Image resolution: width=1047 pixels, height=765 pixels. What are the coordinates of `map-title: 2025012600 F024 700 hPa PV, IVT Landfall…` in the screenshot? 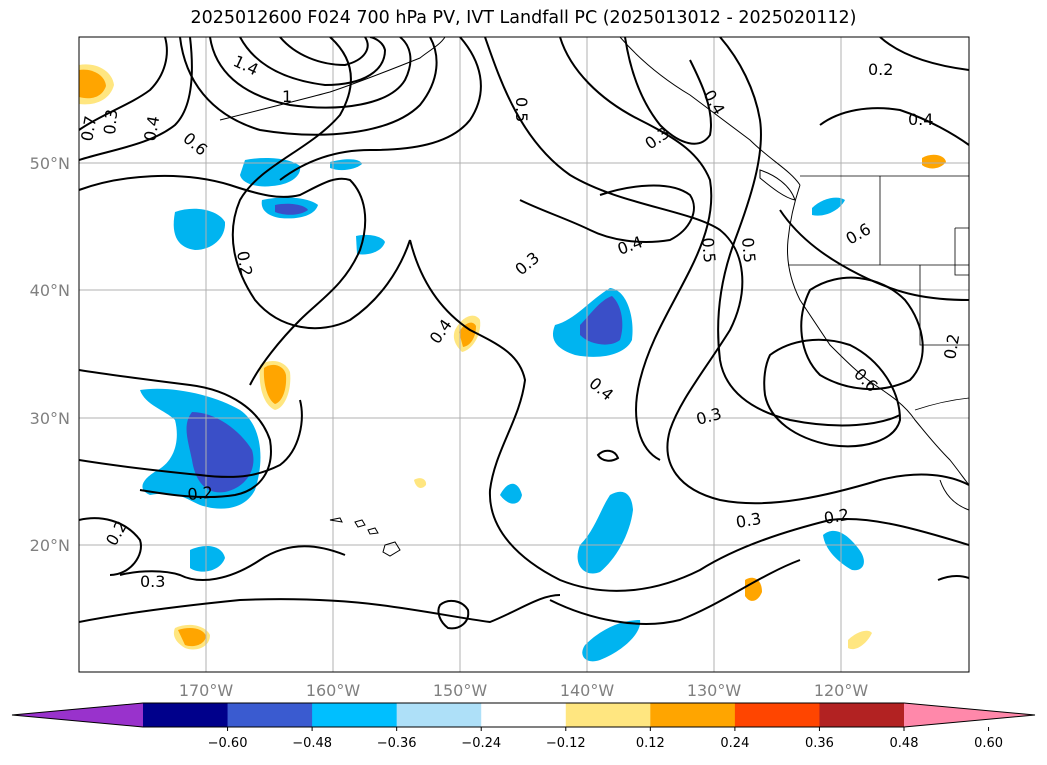 It's located at (523, 18).